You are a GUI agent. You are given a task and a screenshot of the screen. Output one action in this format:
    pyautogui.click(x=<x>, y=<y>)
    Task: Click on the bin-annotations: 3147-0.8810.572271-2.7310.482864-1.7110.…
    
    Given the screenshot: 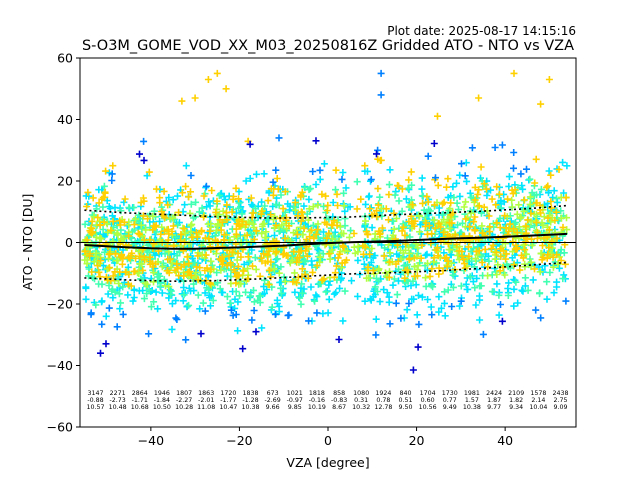 What is the action you would take?
    pyautogui.click(x=327, y=400)
    